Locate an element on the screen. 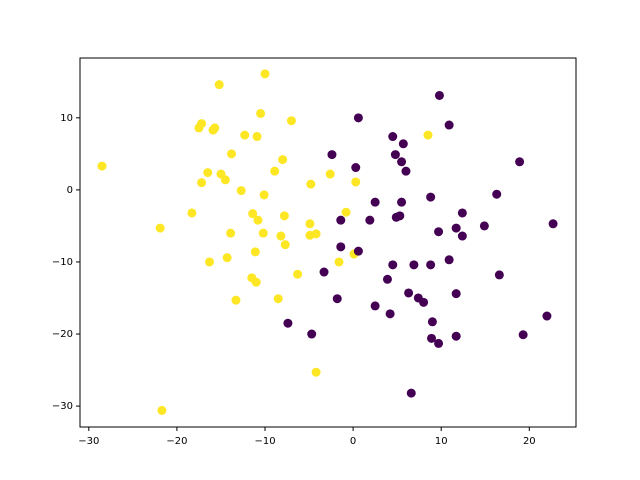 The width and height of the screenshot is (640, 480). y-tick-label: −10 is located at coordinates (62, 262).